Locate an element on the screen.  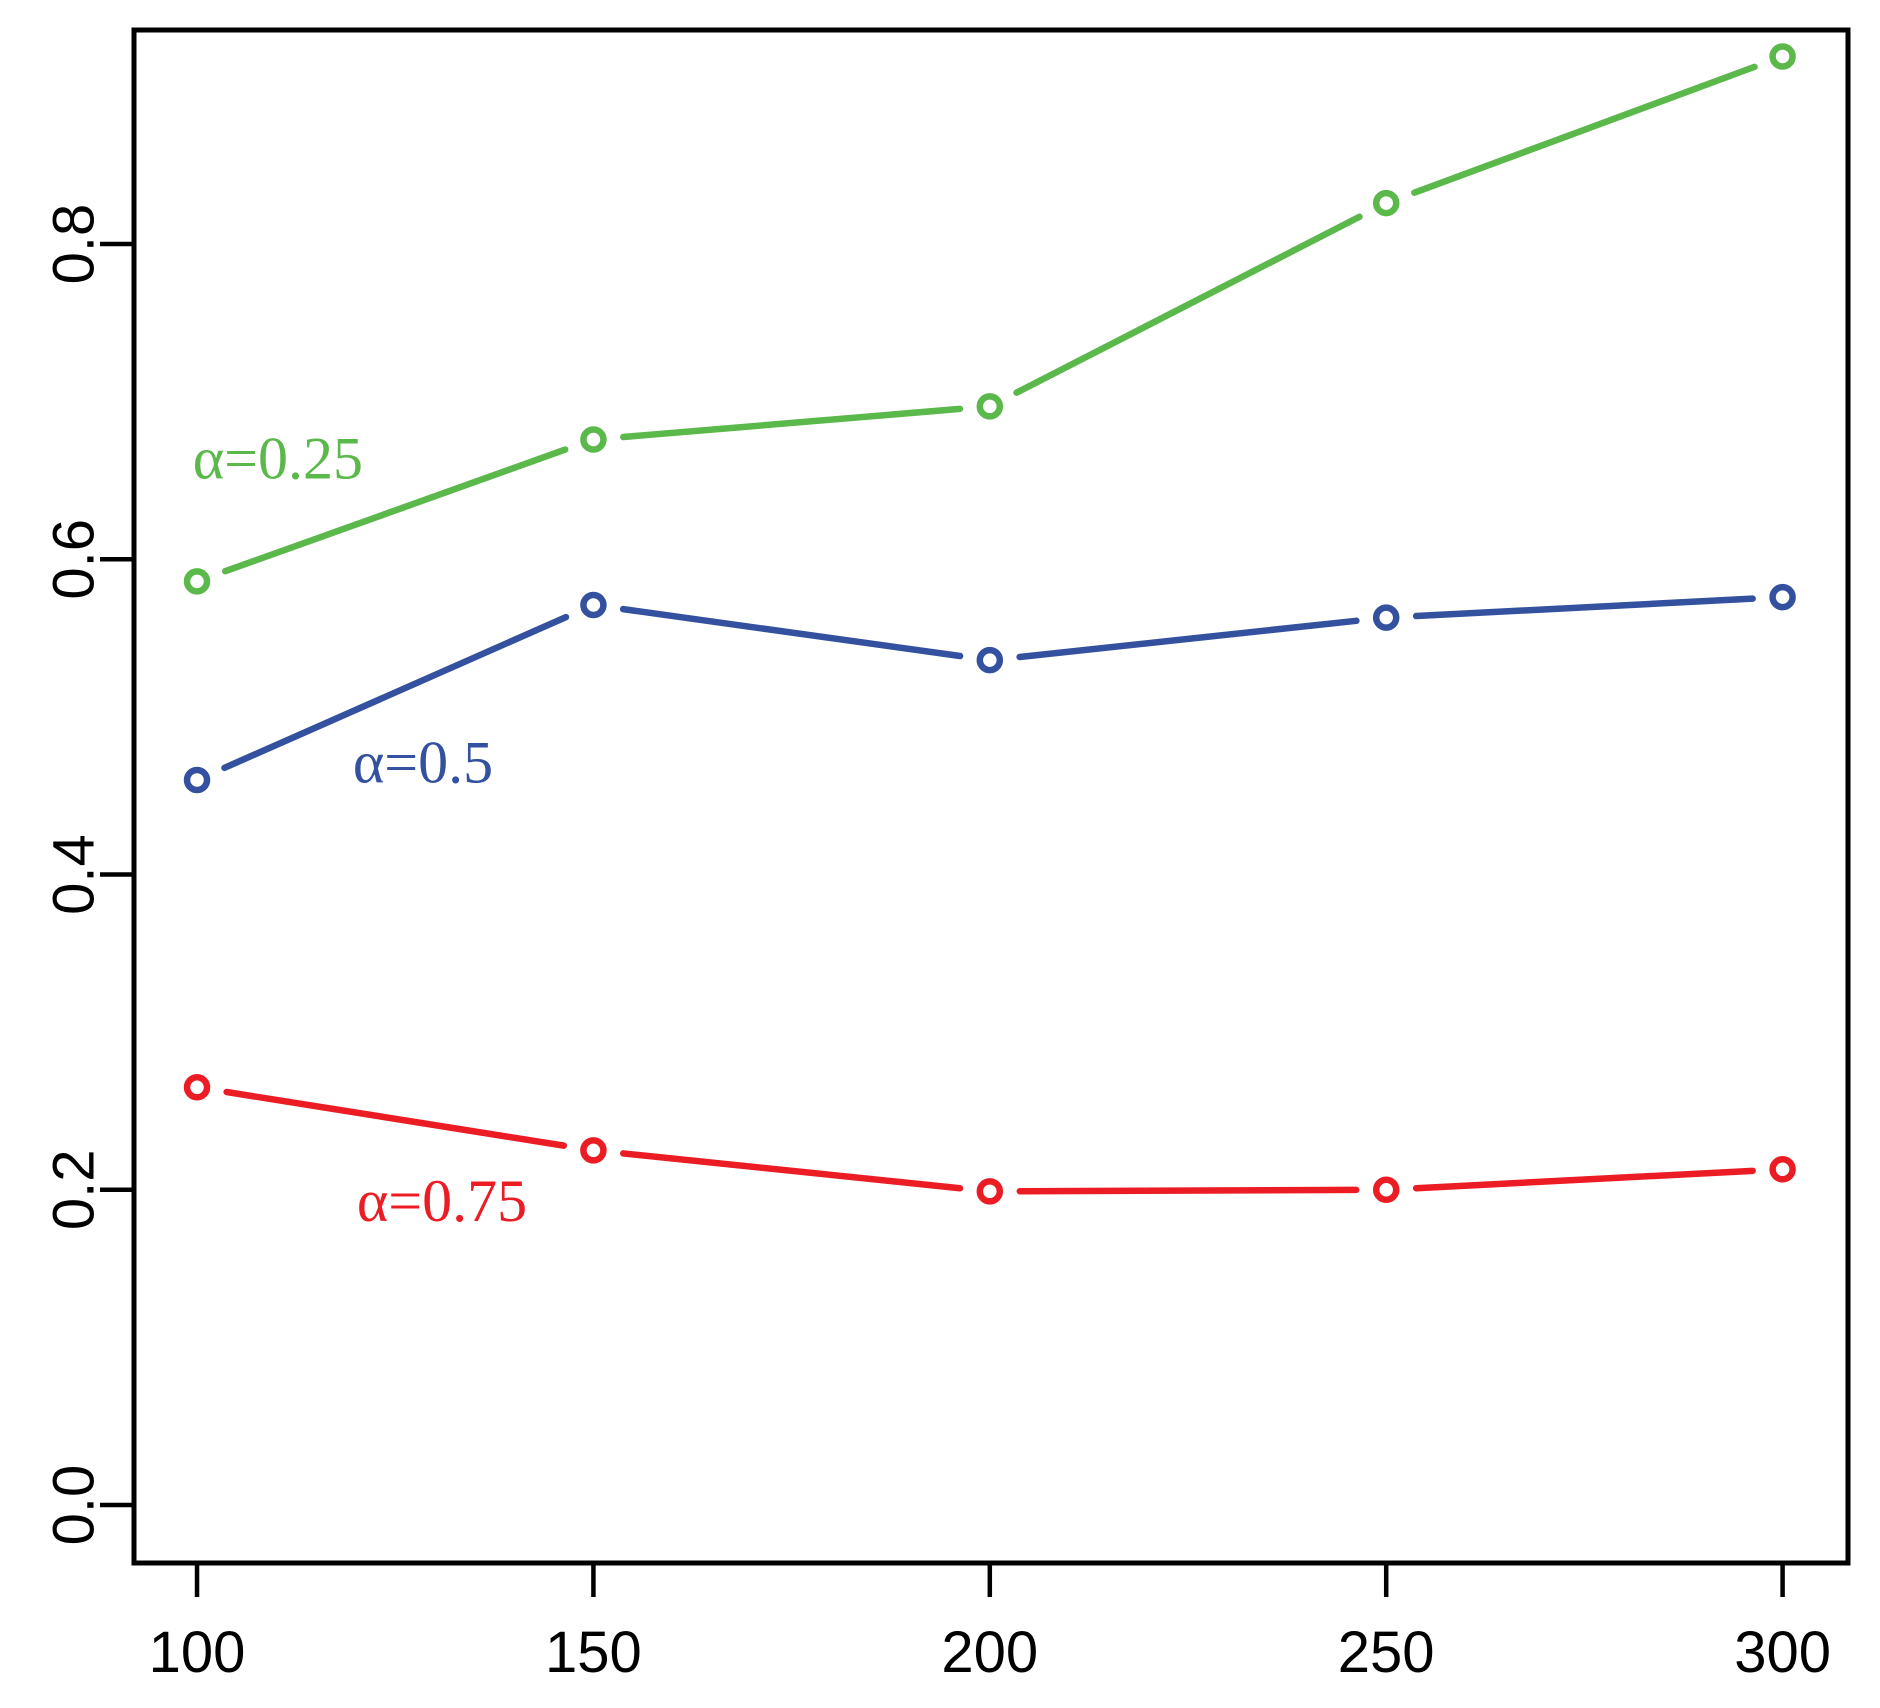
y-tick-label: 0.2 is located at coordinates (73, 1189).